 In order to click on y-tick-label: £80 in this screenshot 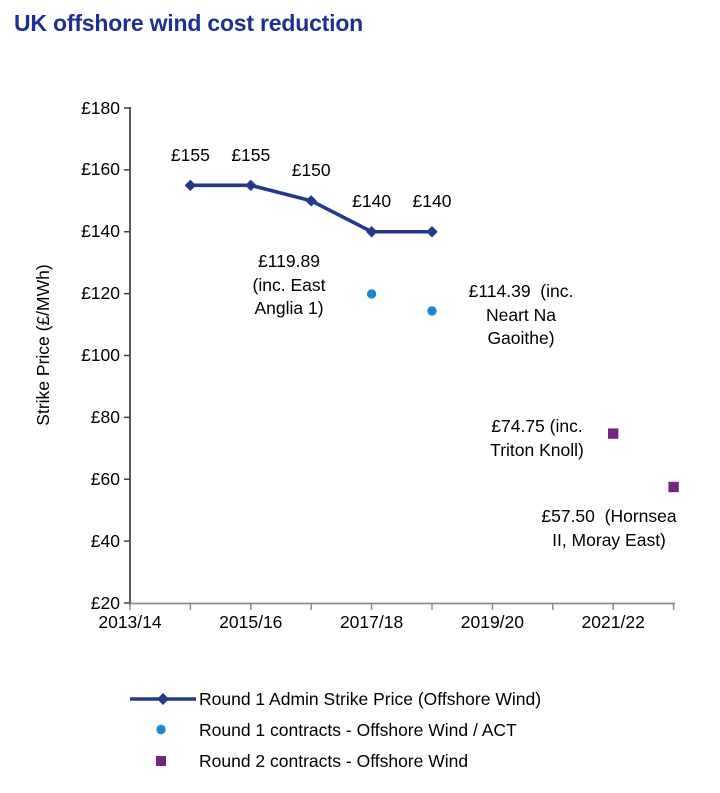, I will do `click(105, 416)`.